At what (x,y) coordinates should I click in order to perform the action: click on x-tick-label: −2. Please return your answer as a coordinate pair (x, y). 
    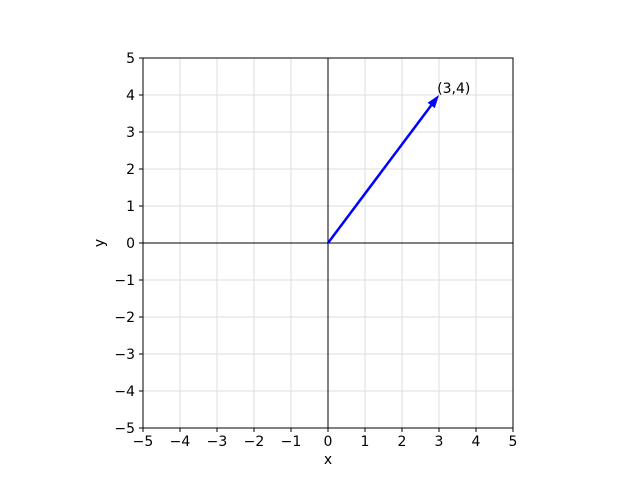
    Looking at the image, I should click on (254, 442).